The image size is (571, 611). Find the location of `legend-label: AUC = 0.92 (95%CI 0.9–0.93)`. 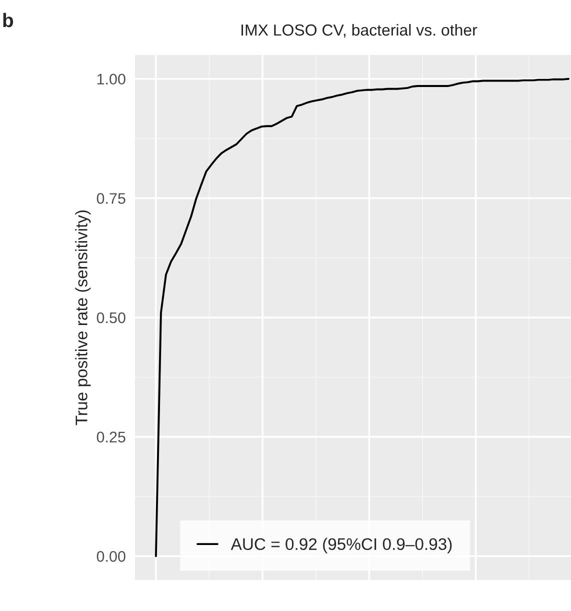

legend-label: AUC = 0.92 (95%CI 0.9–0.93) is located at coordinates (341, 546).